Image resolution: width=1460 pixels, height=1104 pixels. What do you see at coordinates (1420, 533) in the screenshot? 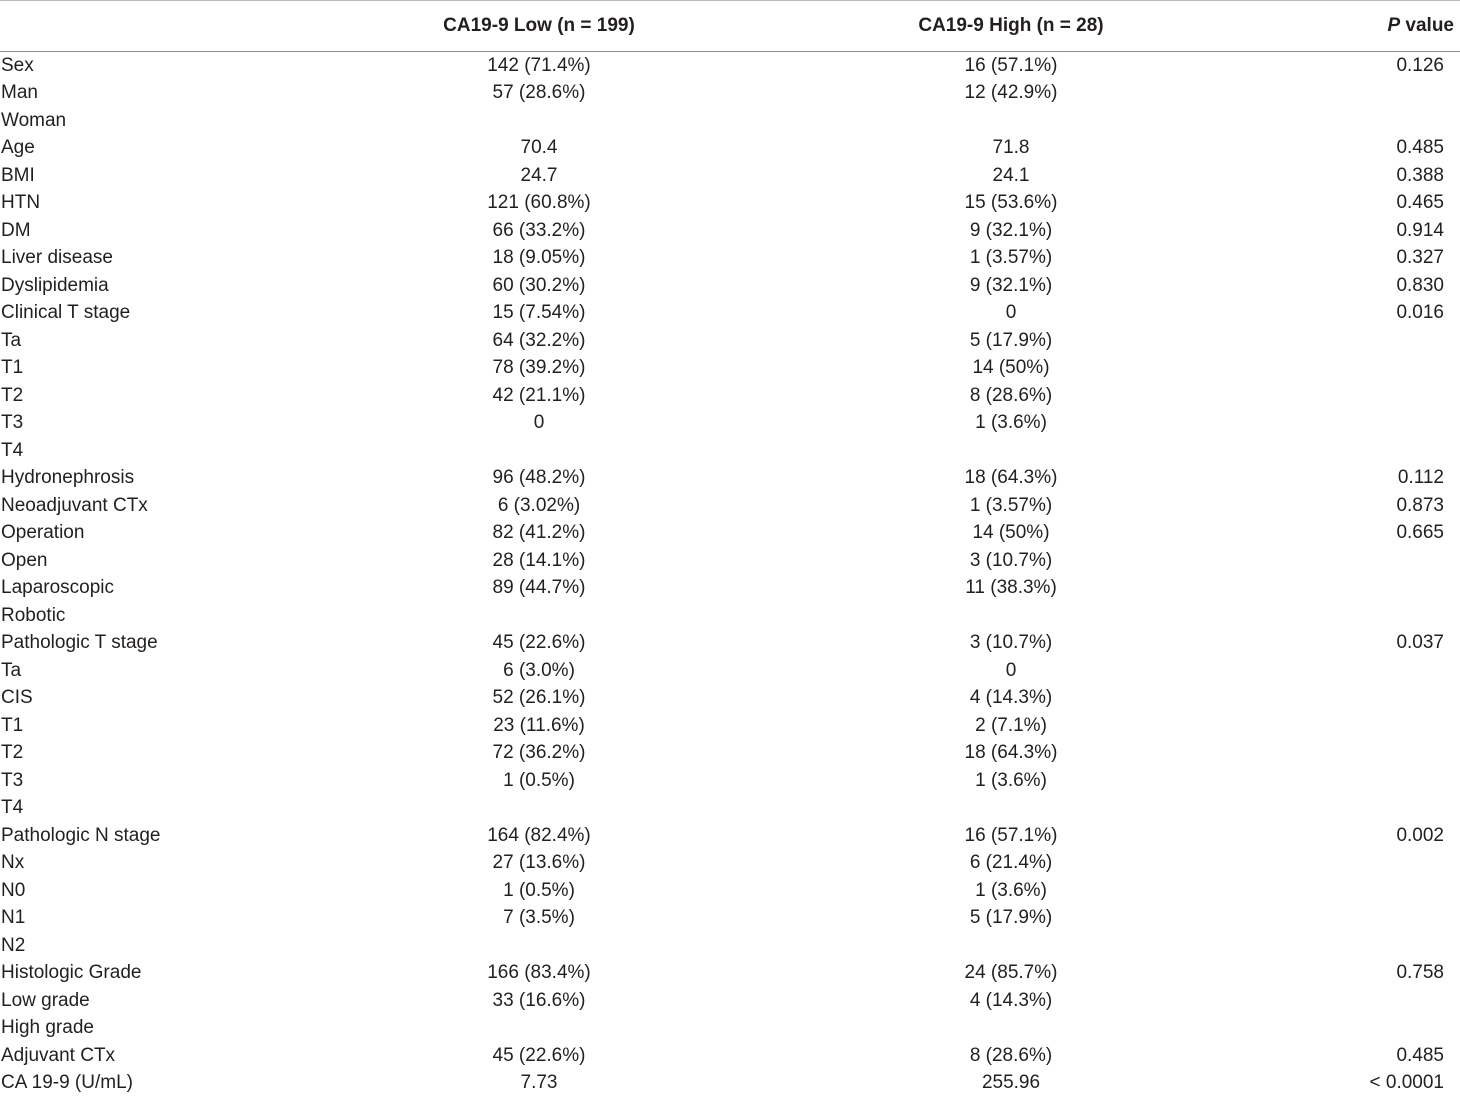
I see `cell-p-value: 0.665` at bounding box center [1420, 533].